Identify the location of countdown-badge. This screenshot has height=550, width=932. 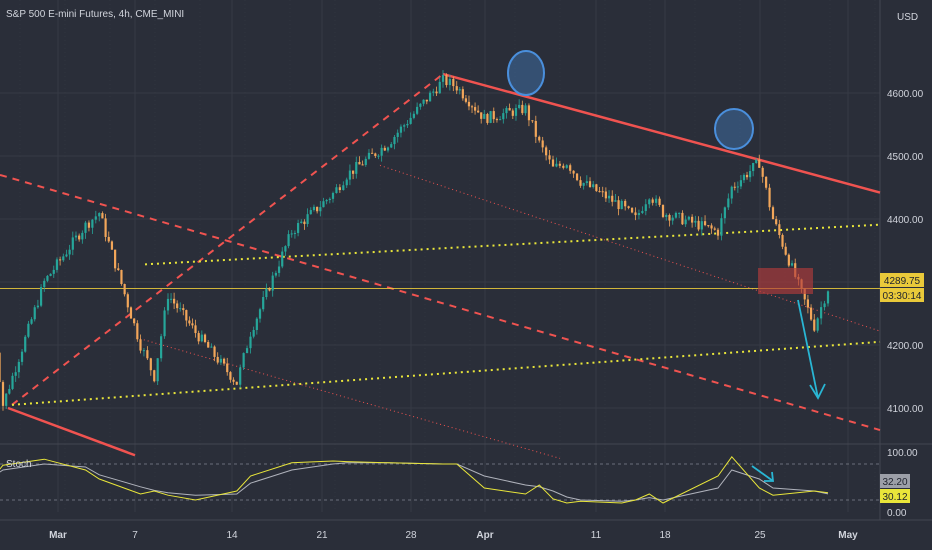
(902, 295).